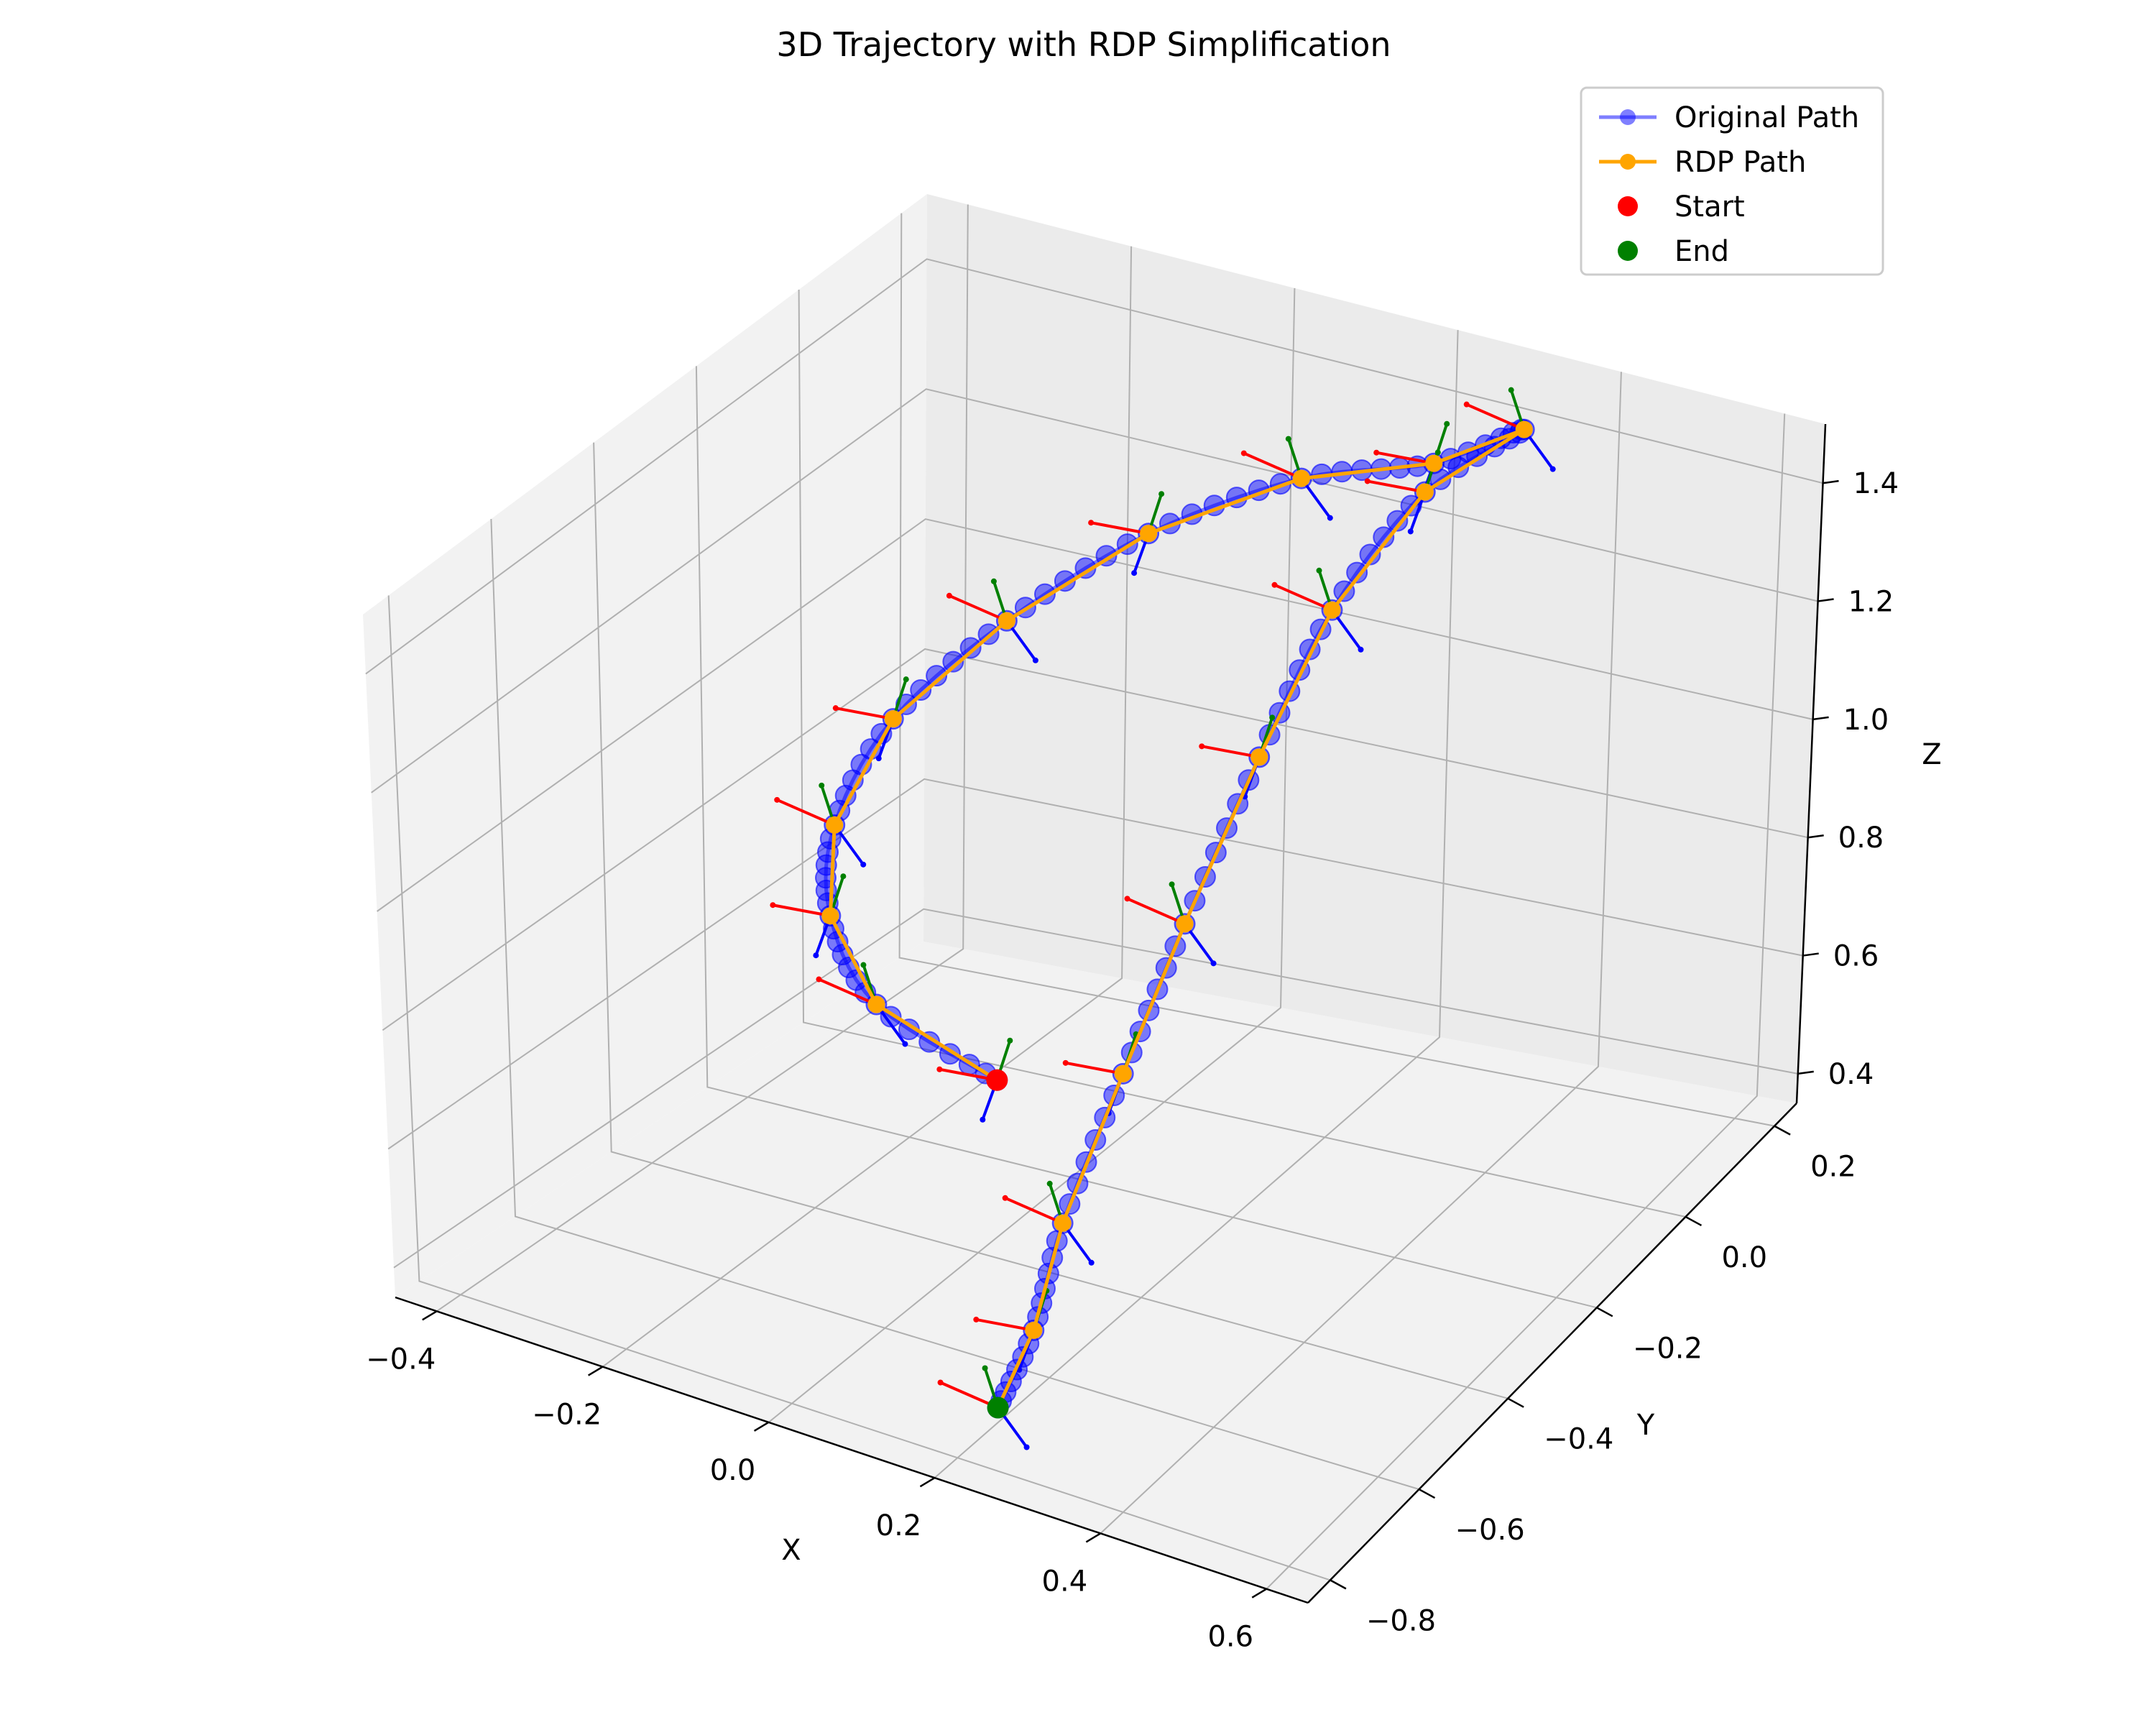 The height and width of the screenshot is (1725, 2156). Describe the element at coordinates (1866, 720) in the screenshot. I see `z-tick-label: 1.0` at that location.